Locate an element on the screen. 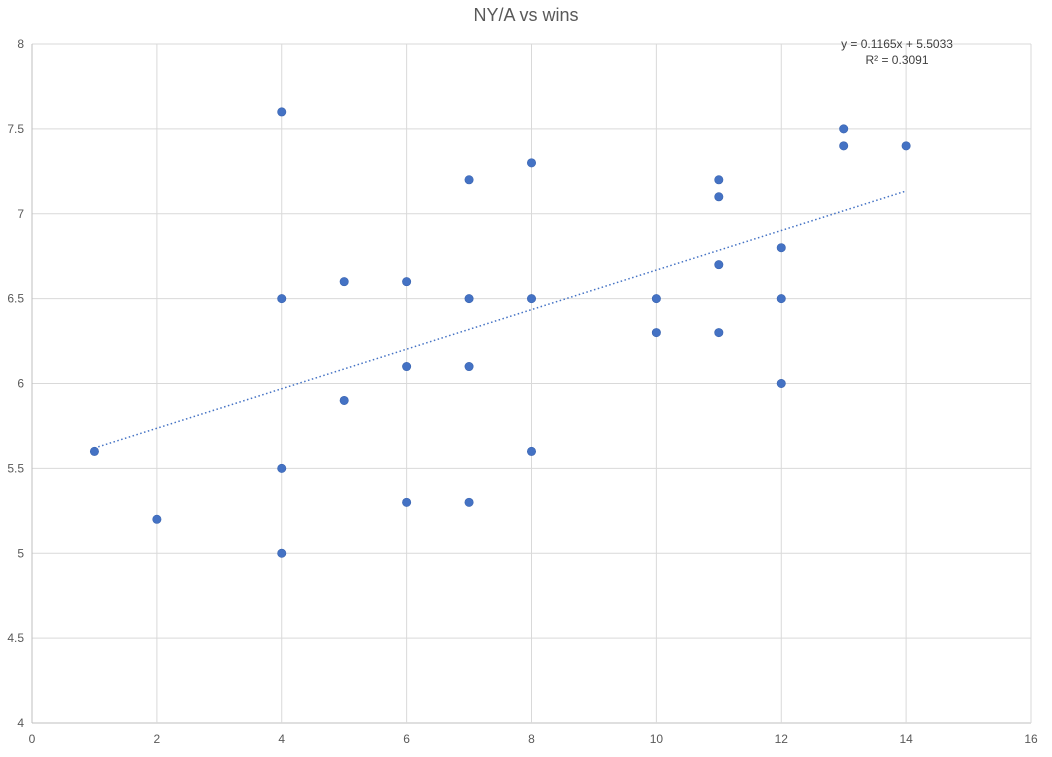 Image resolution: width=1052 pixels, height=757 pixels. y-tick-label: 4.5 is located at coordinates (15, 638).